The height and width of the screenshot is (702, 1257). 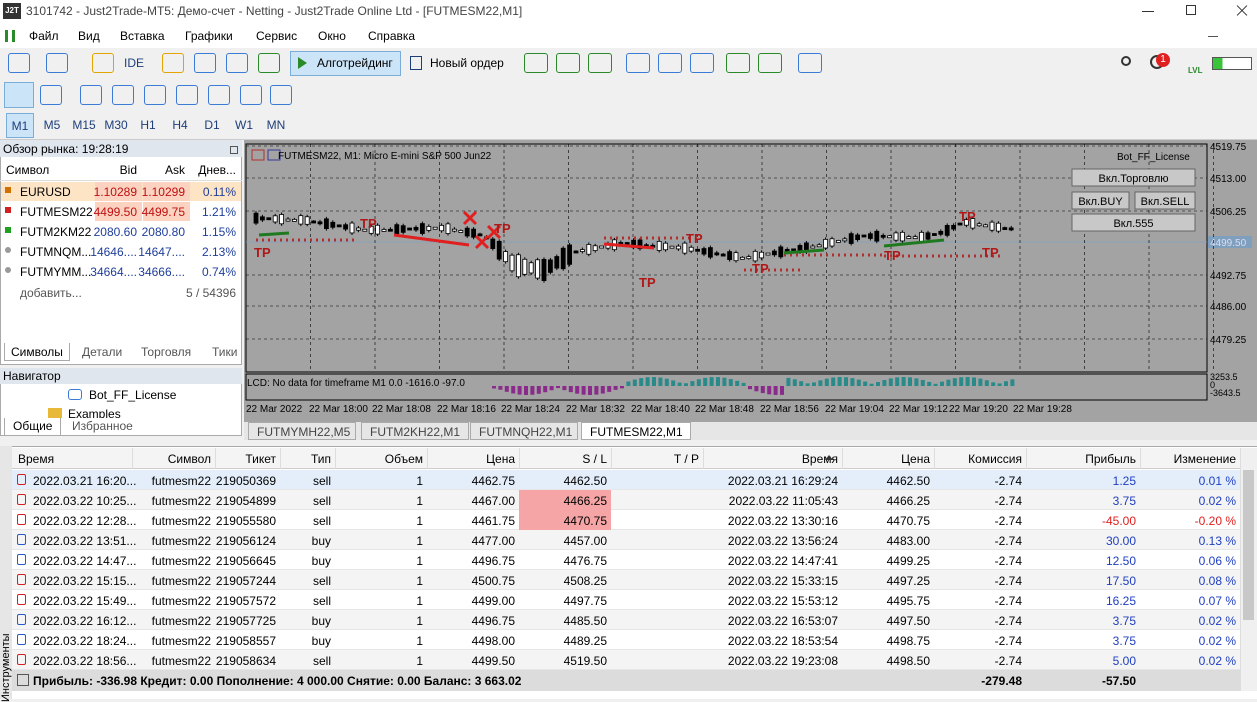 What do you see at coordinates (189, 459) in the screenshot?
I see `column-header: Символ` at bounding box center [189, 459].